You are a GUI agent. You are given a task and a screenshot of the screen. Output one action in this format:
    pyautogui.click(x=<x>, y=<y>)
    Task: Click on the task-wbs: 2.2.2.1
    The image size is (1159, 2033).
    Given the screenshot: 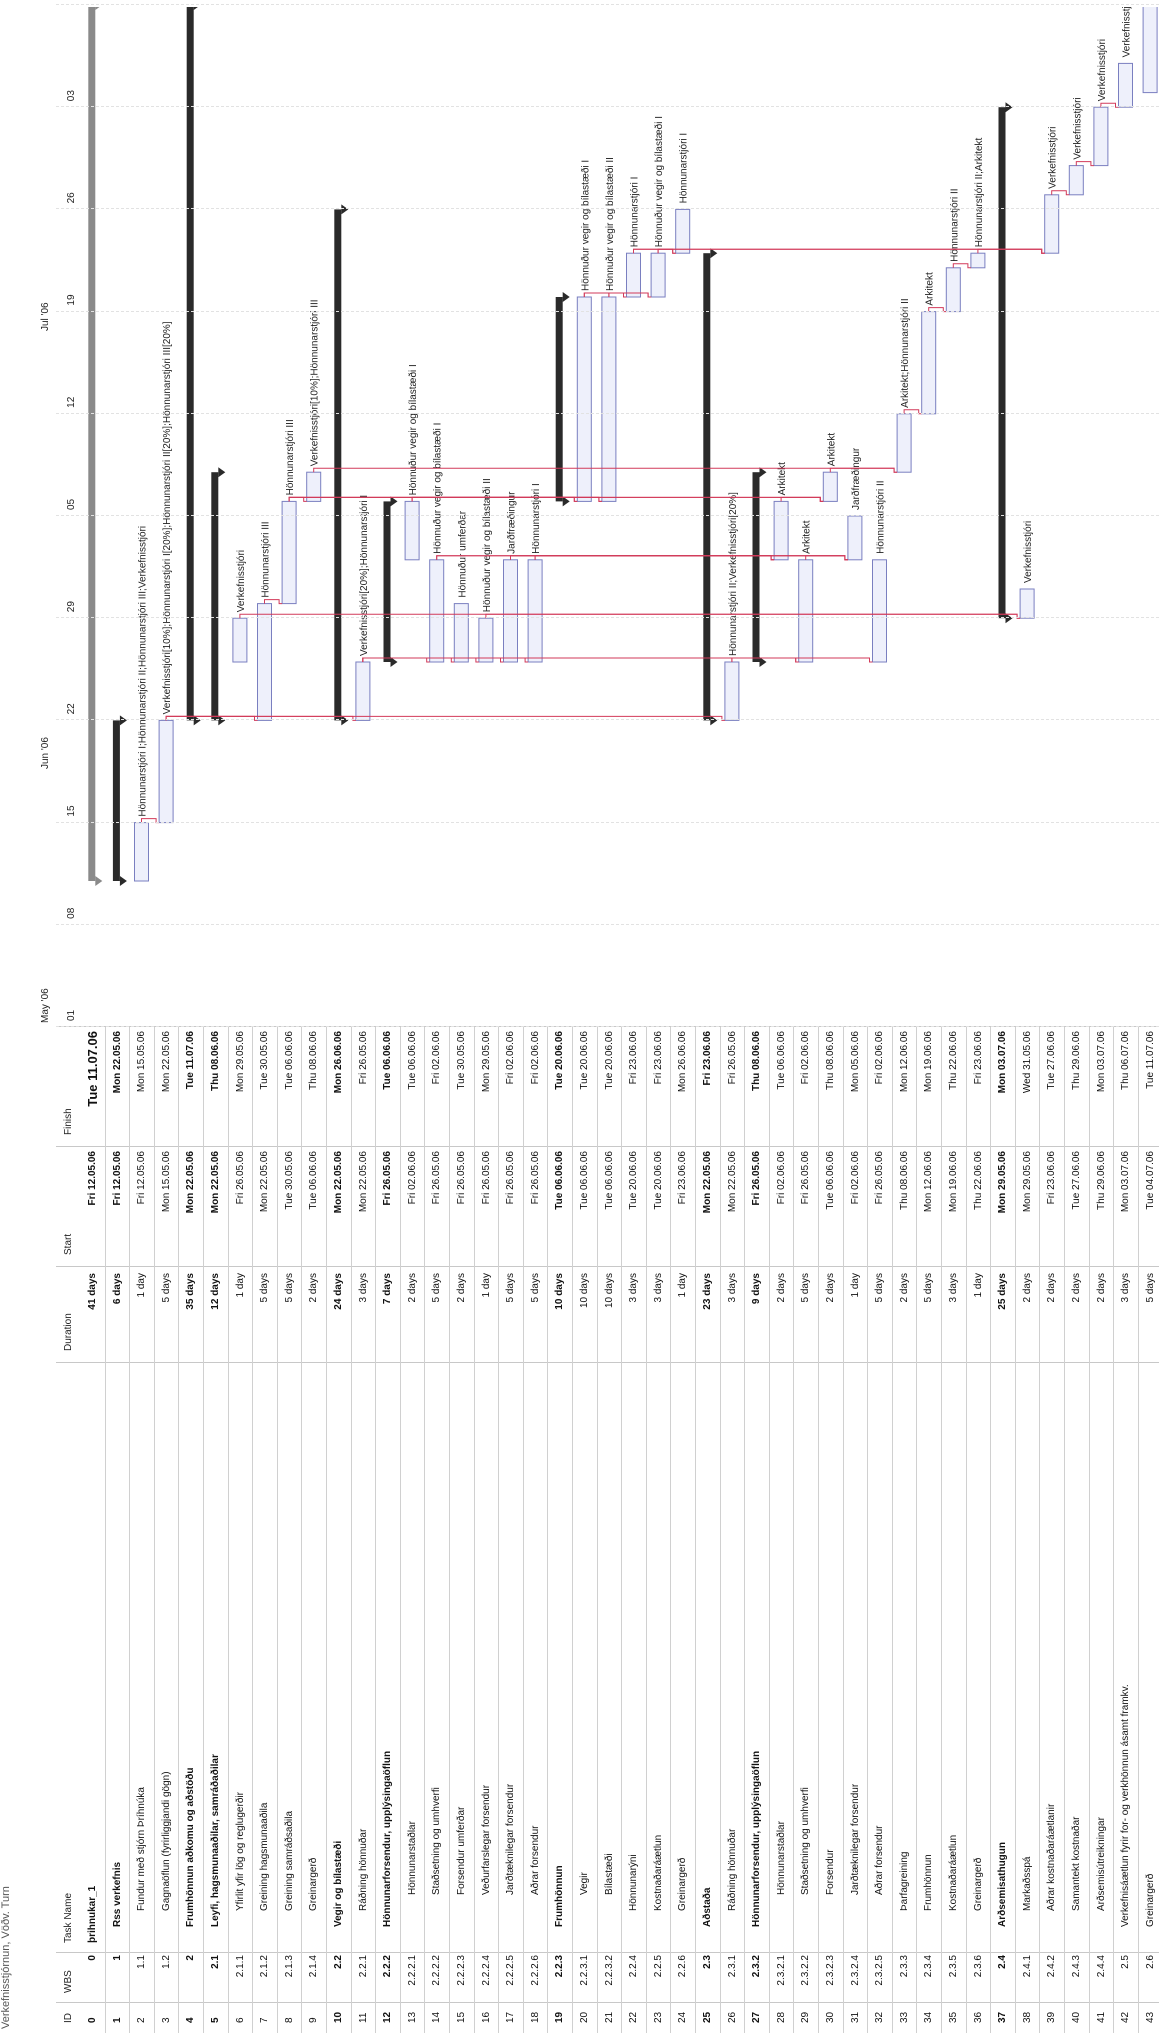 What is the action you would take?
    pyautogui.click(x=412, y=1970)
    